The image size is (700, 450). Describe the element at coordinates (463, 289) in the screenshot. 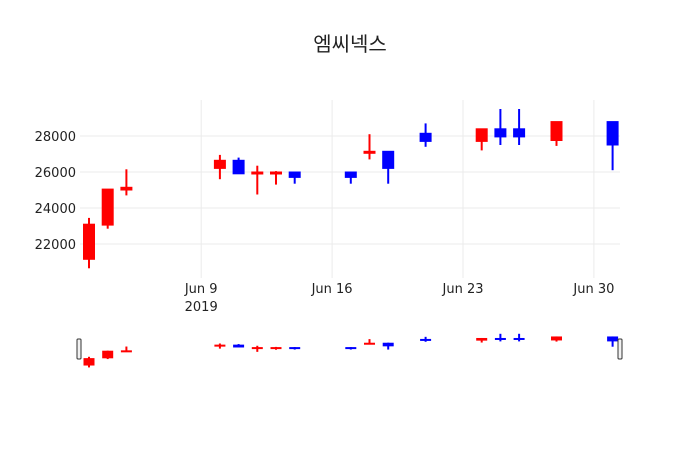

I see `x-tick-label: Jun 23` at that location.